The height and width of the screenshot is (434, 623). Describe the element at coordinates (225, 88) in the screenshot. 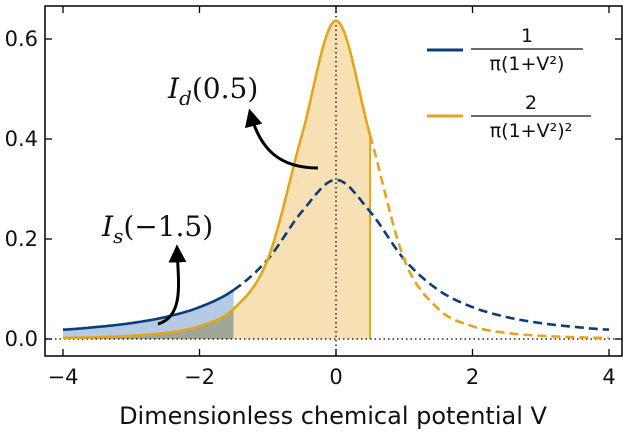

I see `annotation-id-argument: (0.5)` at that location.